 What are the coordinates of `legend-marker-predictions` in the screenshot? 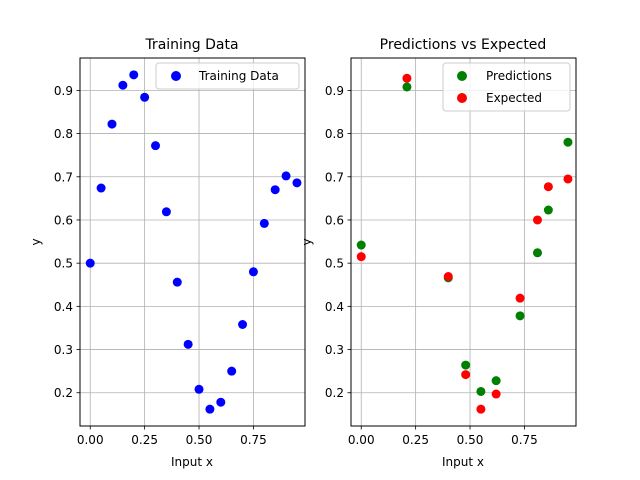 It's located at (462, 76).